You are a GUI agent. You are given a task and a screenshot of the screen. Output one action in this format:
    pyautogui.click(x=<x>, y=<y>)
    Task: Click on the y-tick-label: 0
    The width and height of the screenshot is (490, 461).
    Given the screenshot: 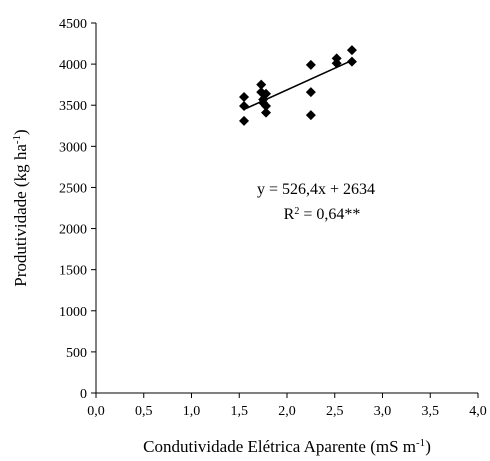 What is the action you would take?
    pyautogui.click(x=83, y=394)
    